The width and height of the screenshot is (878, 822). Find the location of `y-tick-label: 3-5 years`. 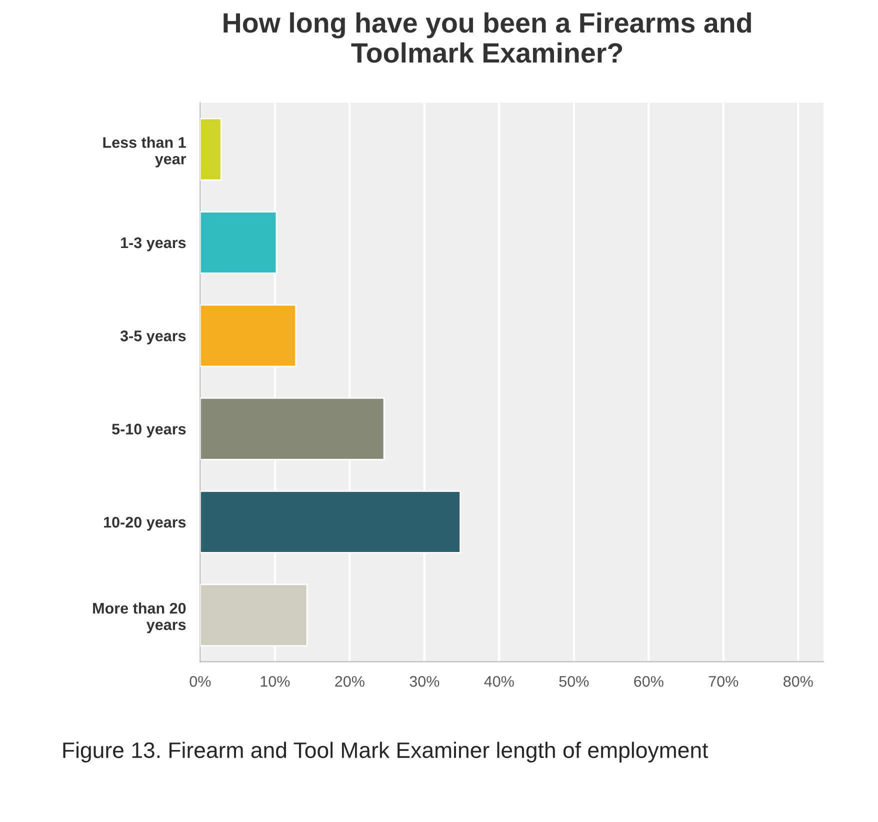

y-tick-label: 3-5 years is located at coordinates (153, 337).